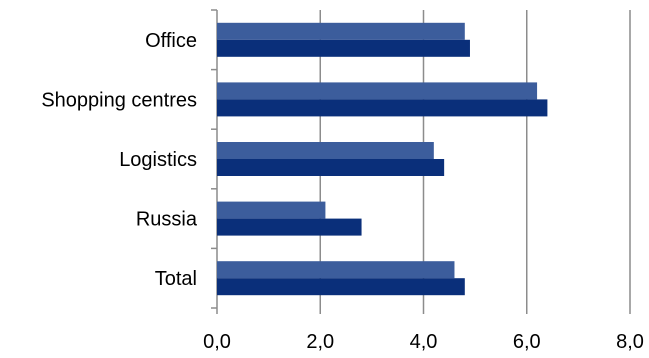 Image resolution: width=649 pixels, height=358 pixels. Describe the element at coordinates (527, 342) in the screenshot. I see `x-tick-label-3: 6,0` at that location.